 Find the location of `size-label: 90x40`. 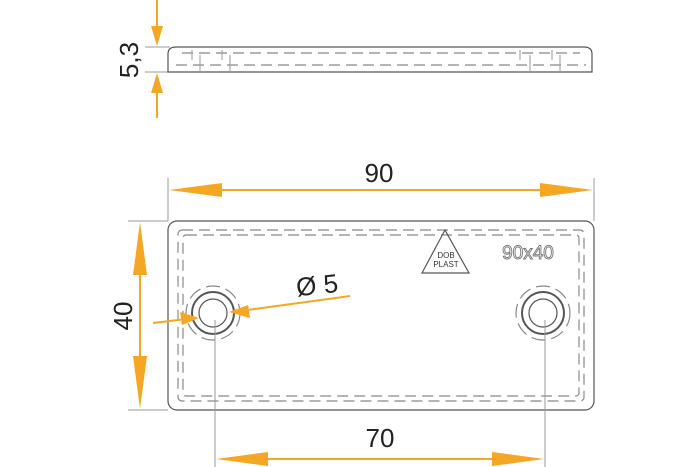

size-label: 90x40 is located at coordinates (528, 253).